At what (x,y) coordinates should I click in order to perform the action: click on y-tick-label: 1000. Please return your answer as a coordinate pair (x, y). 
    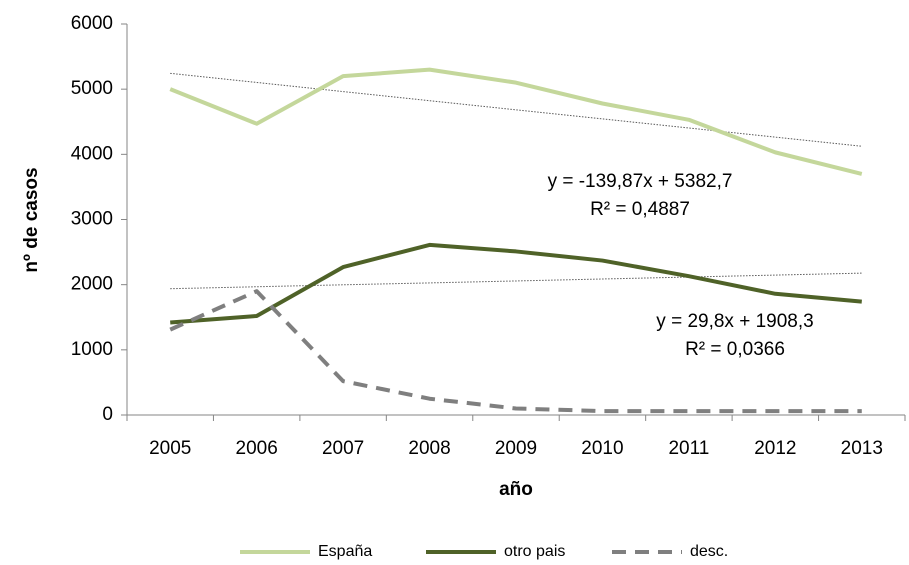
    Looking at the image, I should click on (92, 349).